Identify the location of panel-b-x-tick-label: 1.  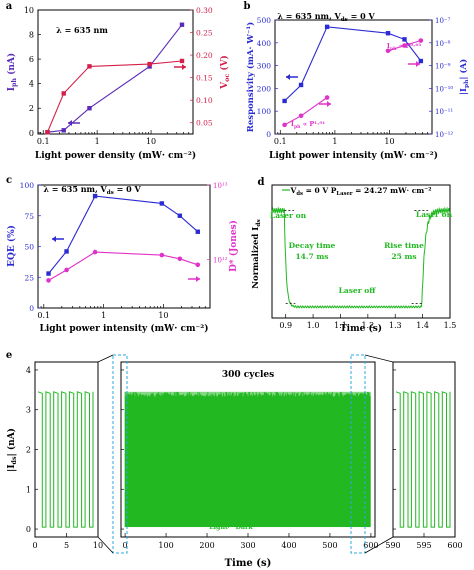
(334, 141).